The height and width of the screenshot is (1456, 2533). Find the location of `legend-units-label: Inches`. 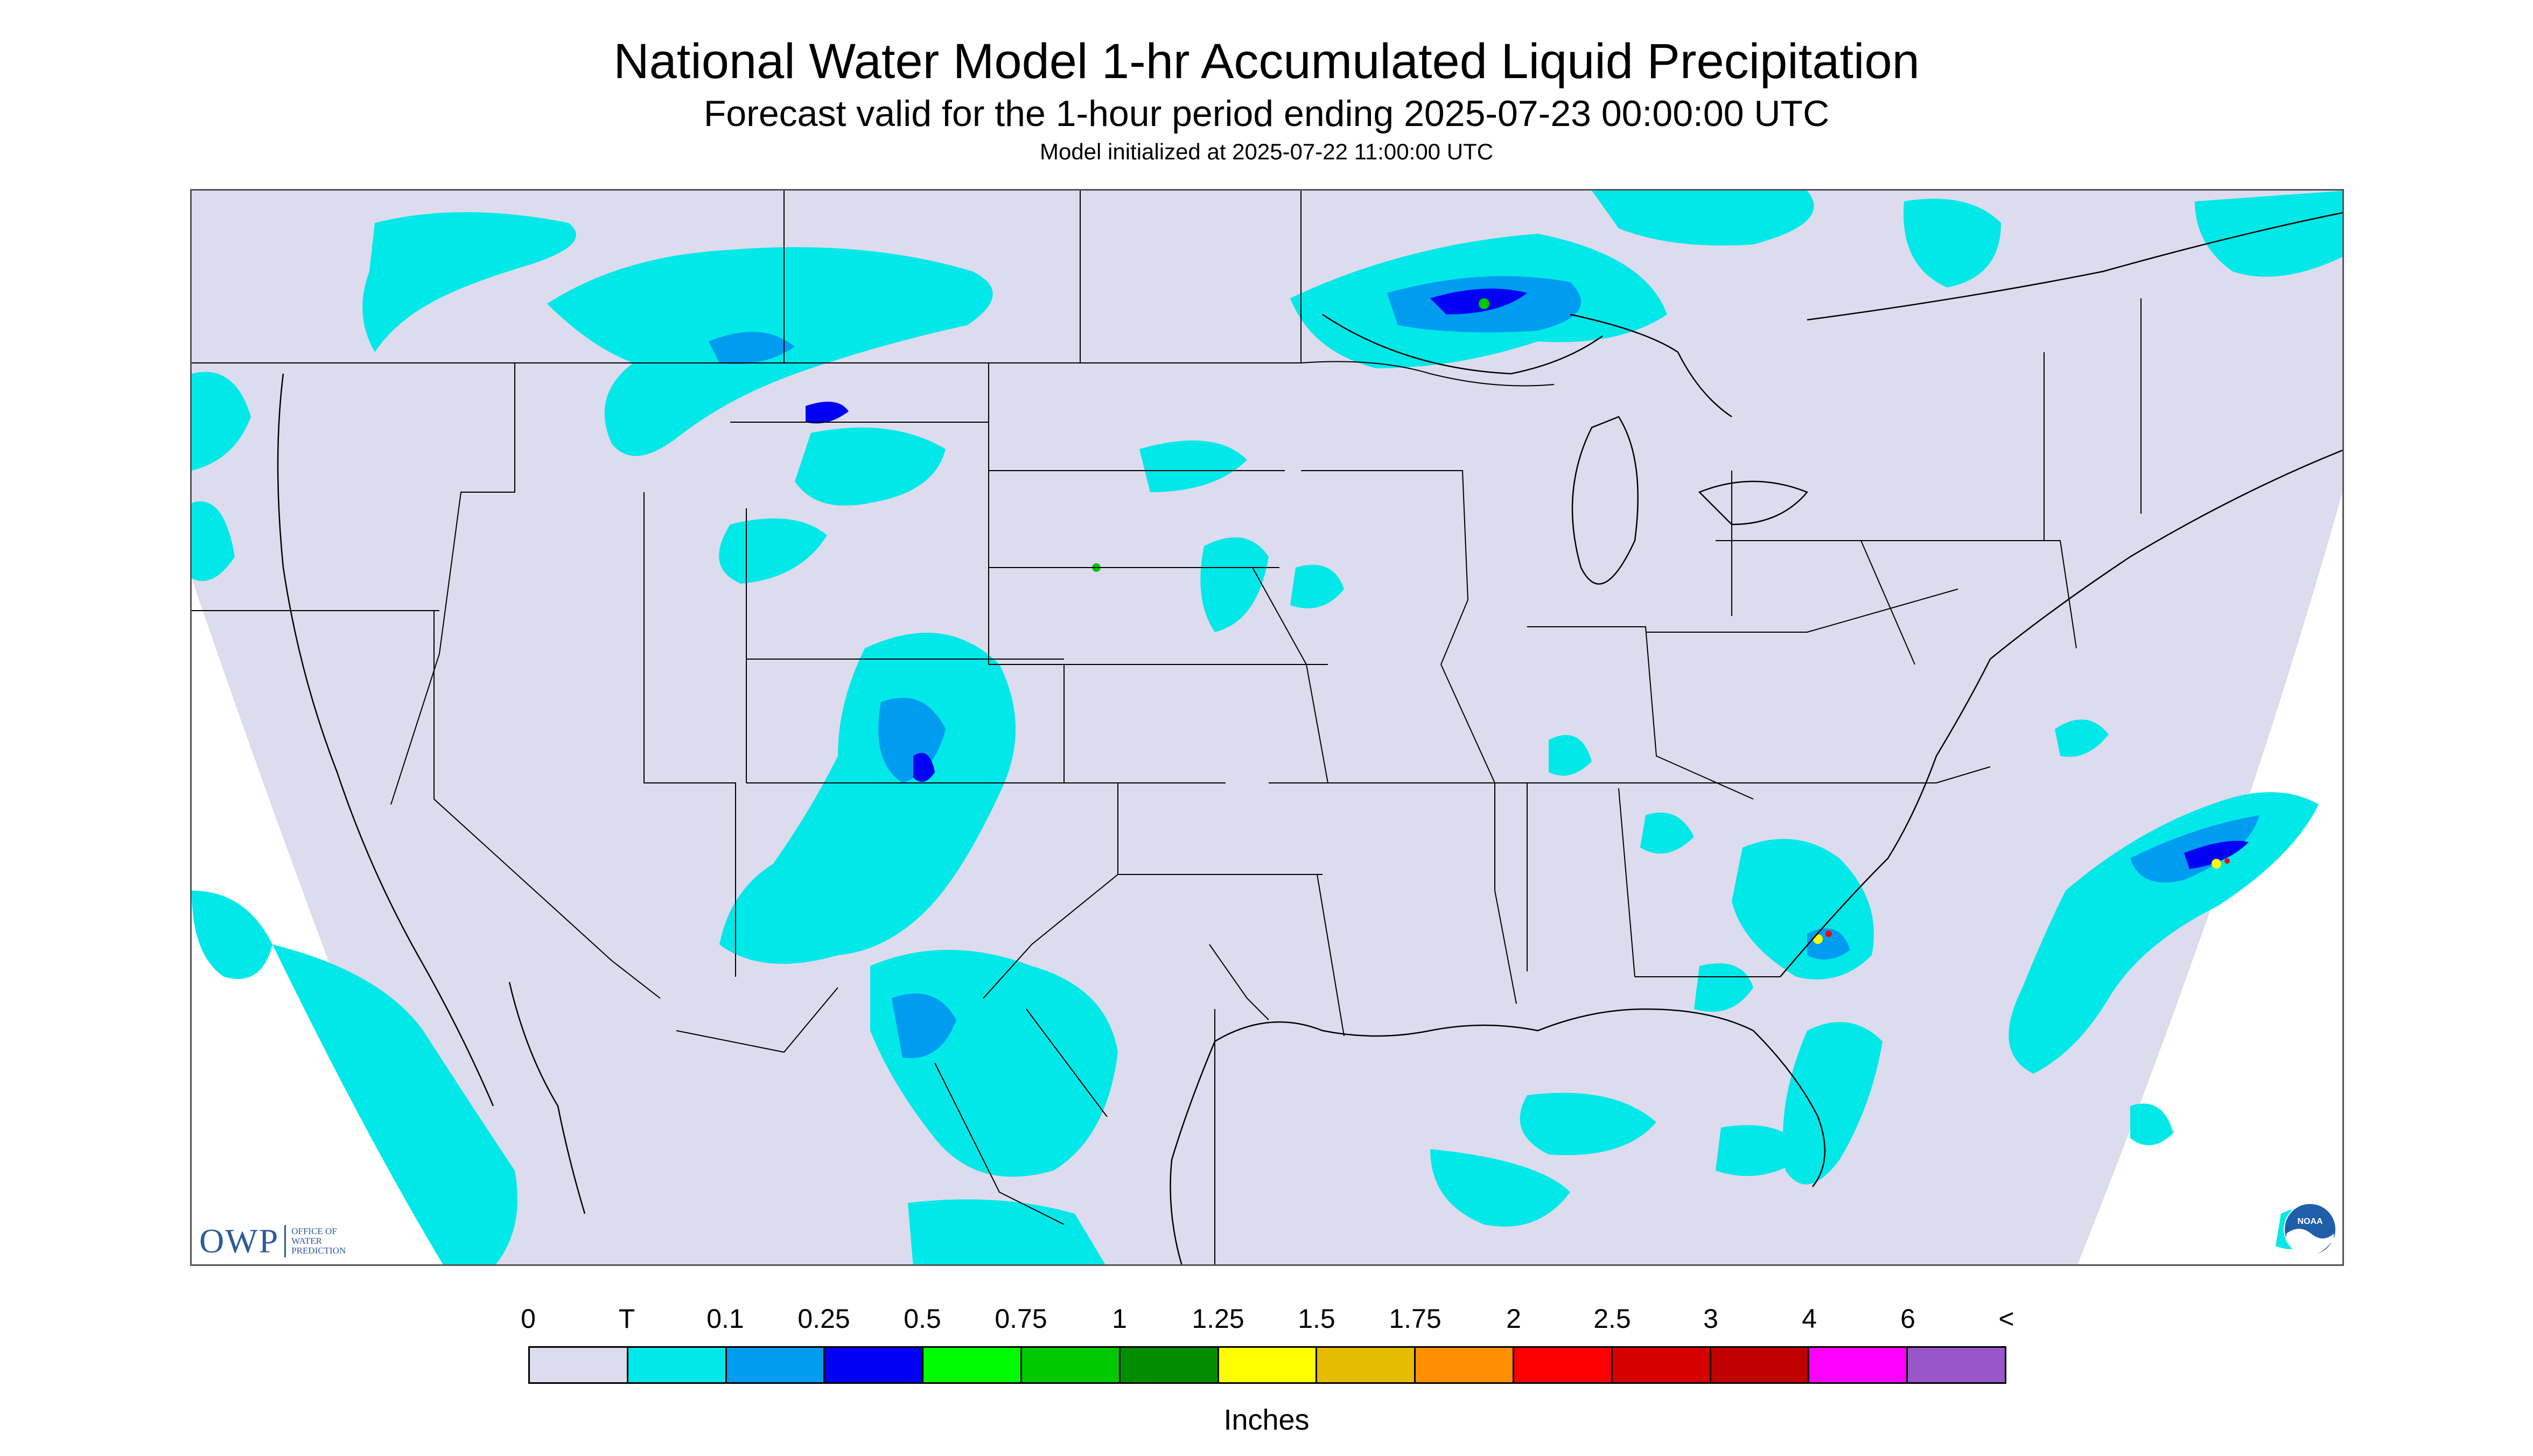

legend-units-label: Inches is located at coordinates (1266, 1420).